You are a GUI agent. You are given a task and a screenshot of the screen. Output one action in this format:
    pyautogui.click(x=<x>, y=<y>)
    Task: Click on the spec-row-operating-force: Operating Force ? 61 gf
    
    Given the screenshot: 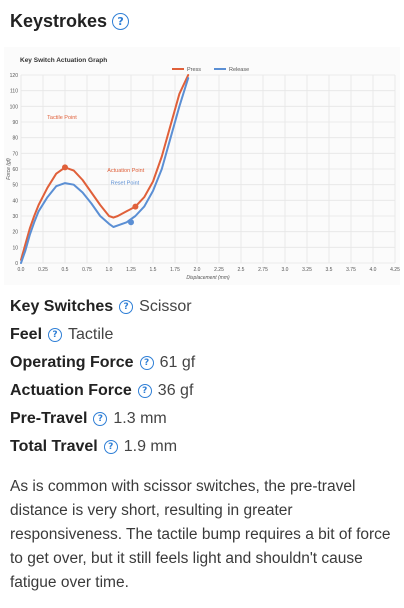 What is the action you would take?
    pyautogui.click(x=205, y=363)
    